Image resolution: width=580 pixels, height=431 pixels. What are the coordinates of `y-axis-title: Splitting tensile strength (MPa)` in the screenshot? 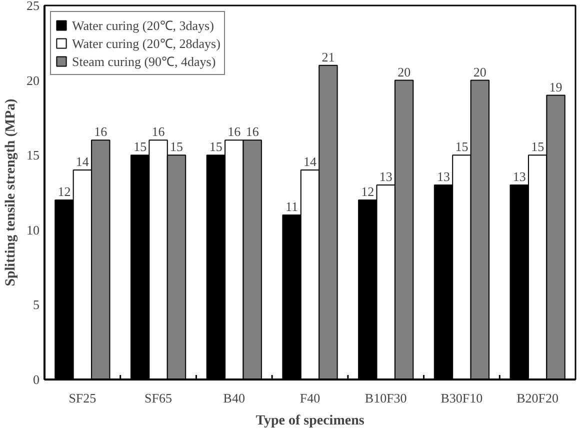 It's located at (11, 192).